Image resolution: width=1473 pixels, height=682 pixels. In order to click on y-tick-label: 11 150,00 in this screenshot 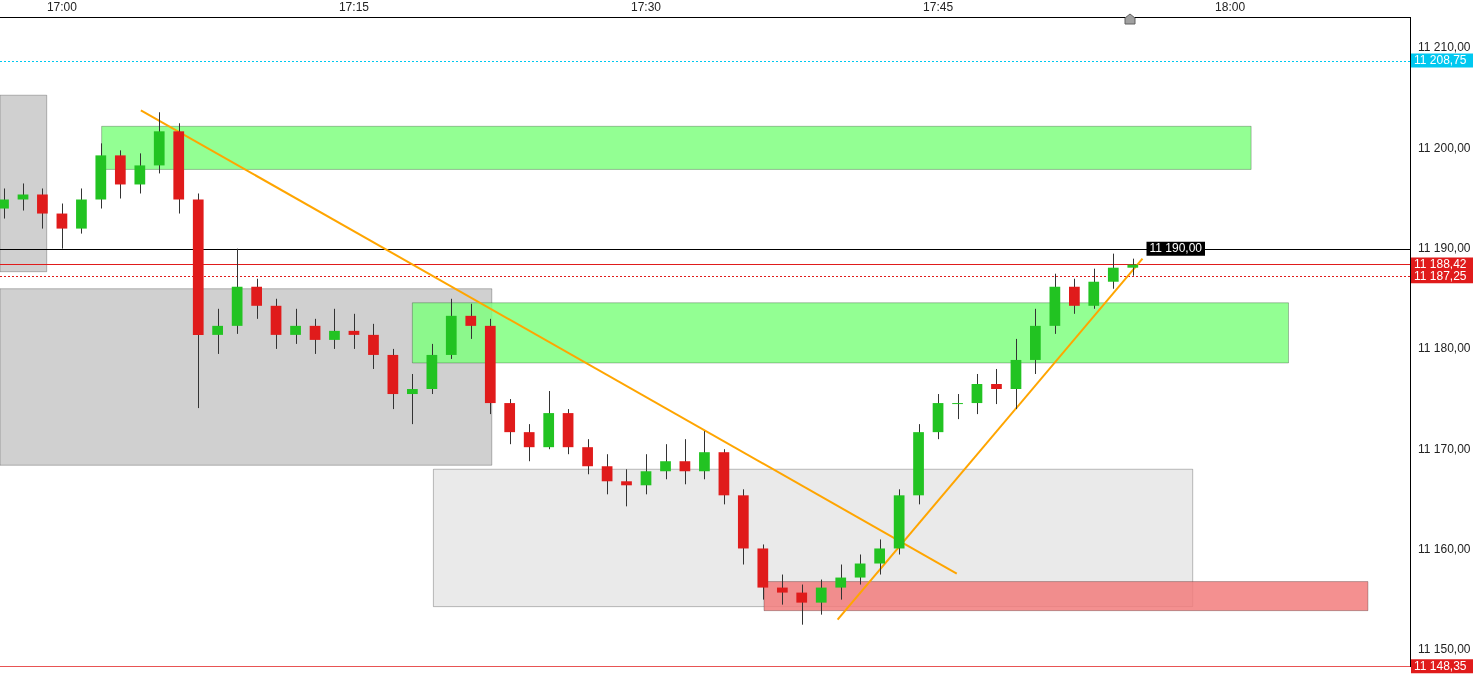, I will do `click(1444, 649)`.